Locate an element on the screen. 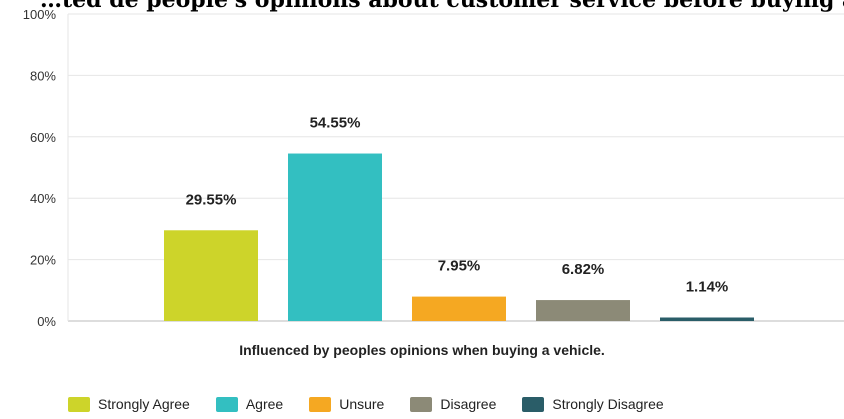 Image resolution: width=844 pixels, height=419 pixels. legend-label: Strongly Agree is located at coordinates (144, 404).